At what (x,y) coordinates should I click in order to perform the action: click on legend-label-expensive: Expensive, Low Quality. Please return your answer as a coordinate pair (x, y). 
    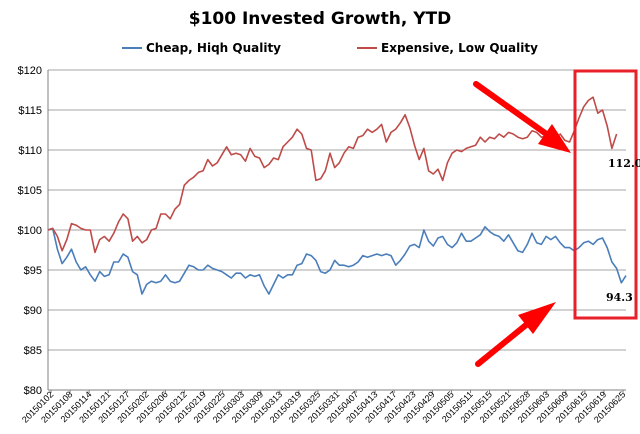
    Looking at the image, I should click on (459, 48).